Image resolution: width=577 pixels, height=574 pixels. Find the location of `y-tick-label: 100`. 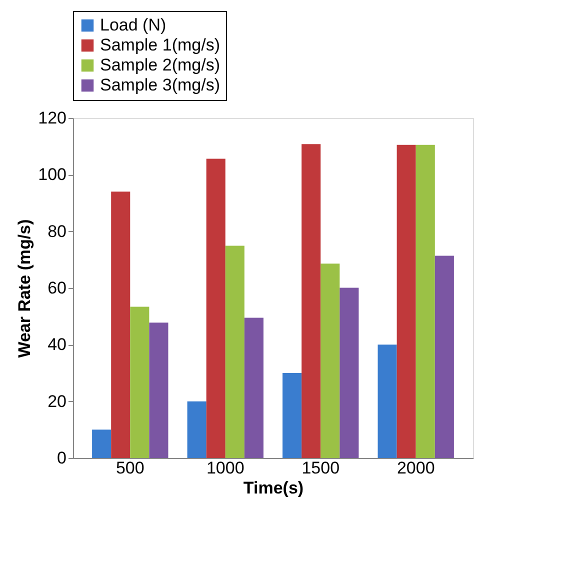

y-tick-label: 100 is located at coordinates (52, 174).